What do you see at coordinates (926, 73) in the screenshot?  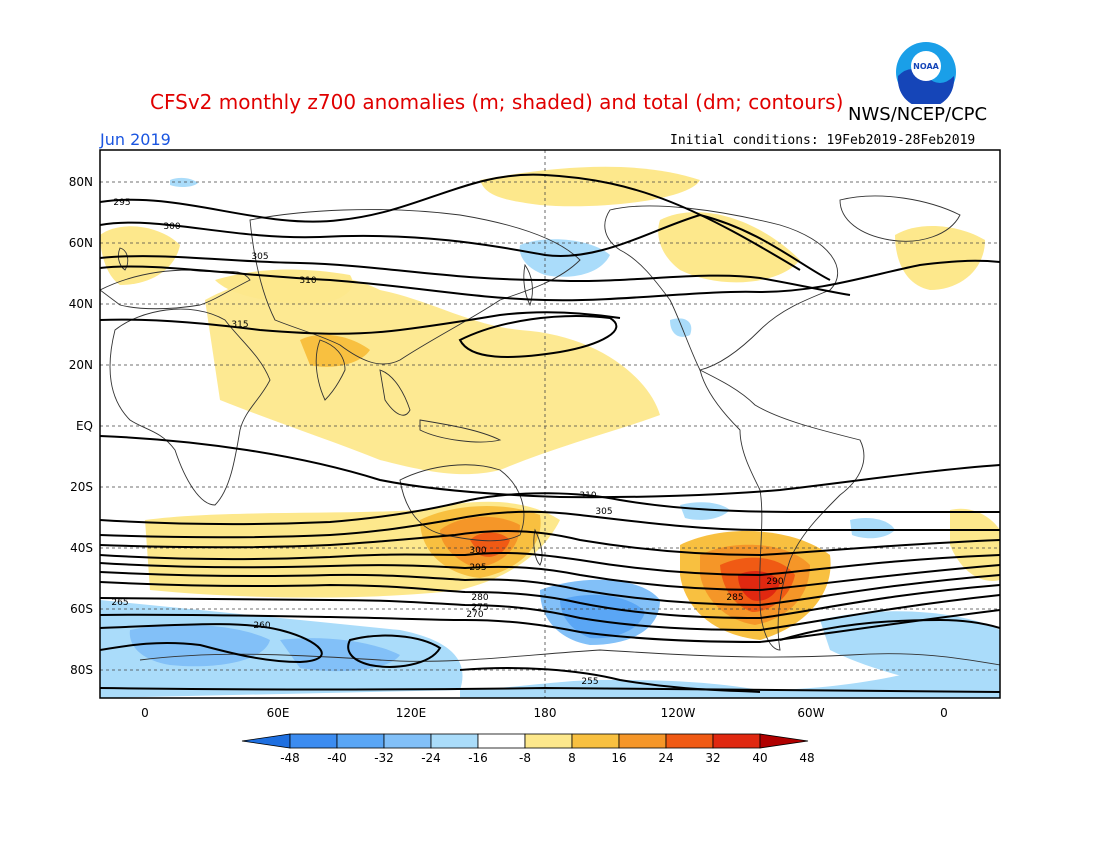 I see `noaa-logo: NOAA` at bounding box center [926, 73].